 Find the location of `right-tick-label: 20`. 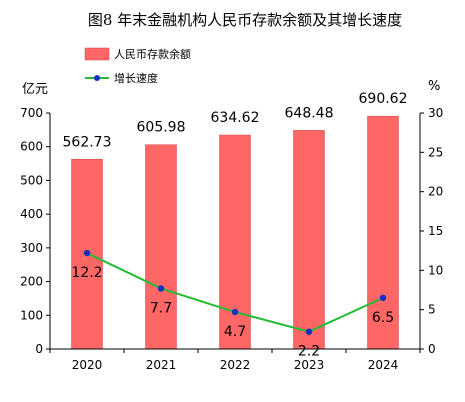

right-tick-label: 20 is located at coordinates (435, 192).